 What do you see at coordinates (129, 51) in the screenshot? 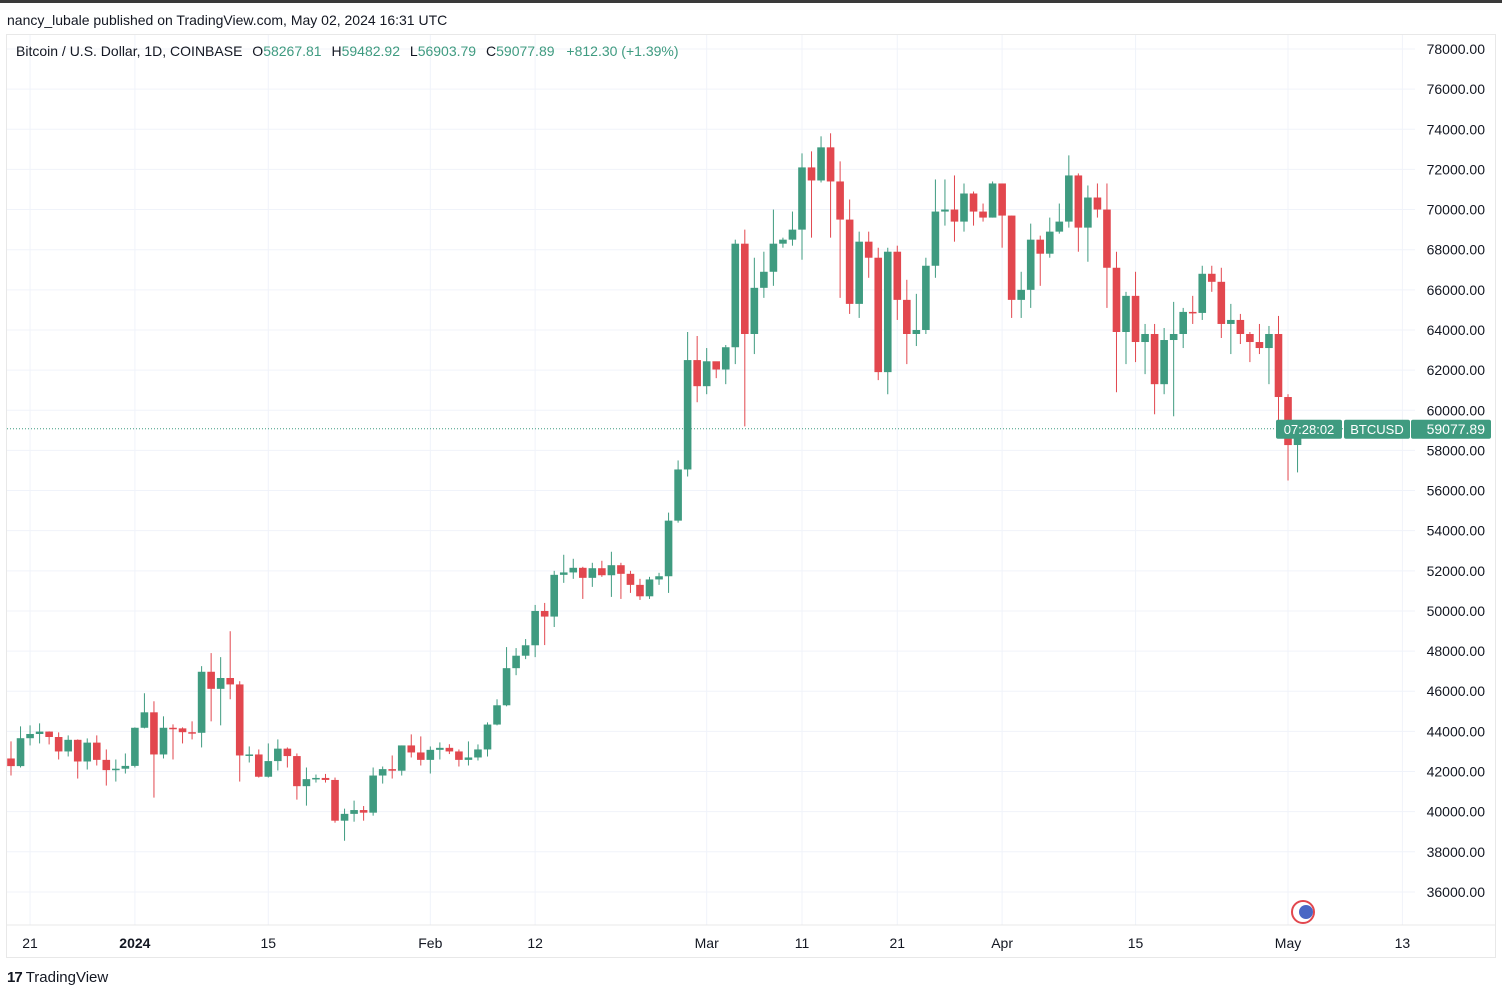
I see `symbol-title: Bitcoin / U.S. Dollar, 1D, COINBASE` at bounding box center [129, 51].